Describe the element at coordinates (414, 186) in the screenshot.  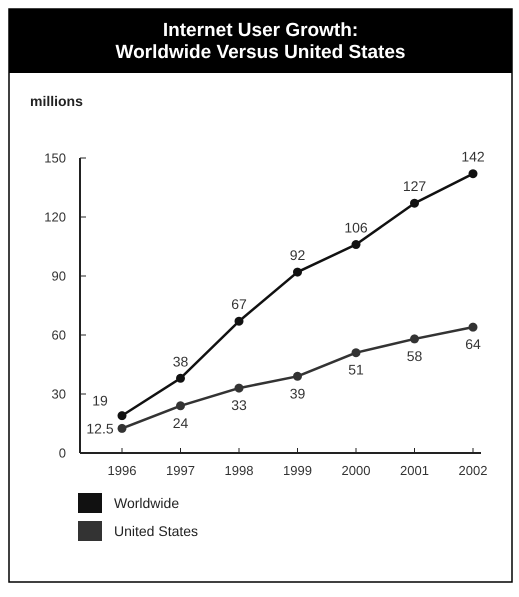
I see `data-label: 127` at that location.